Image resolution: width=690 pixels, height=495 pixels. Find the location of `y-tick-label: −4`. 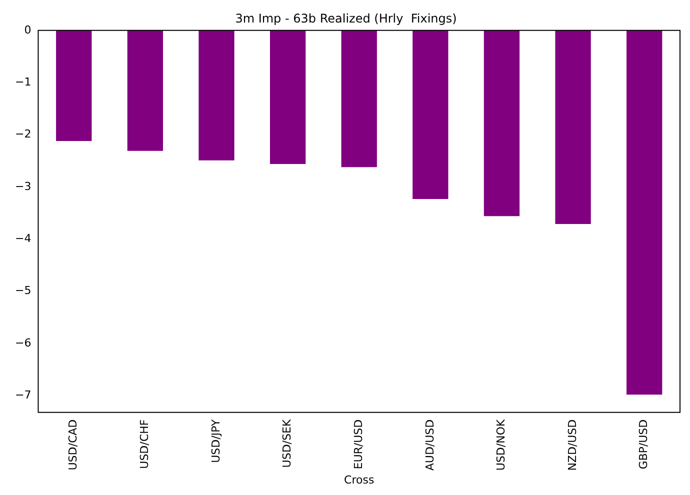

y-tick-label: −4 is located at coordinates (23, 238).